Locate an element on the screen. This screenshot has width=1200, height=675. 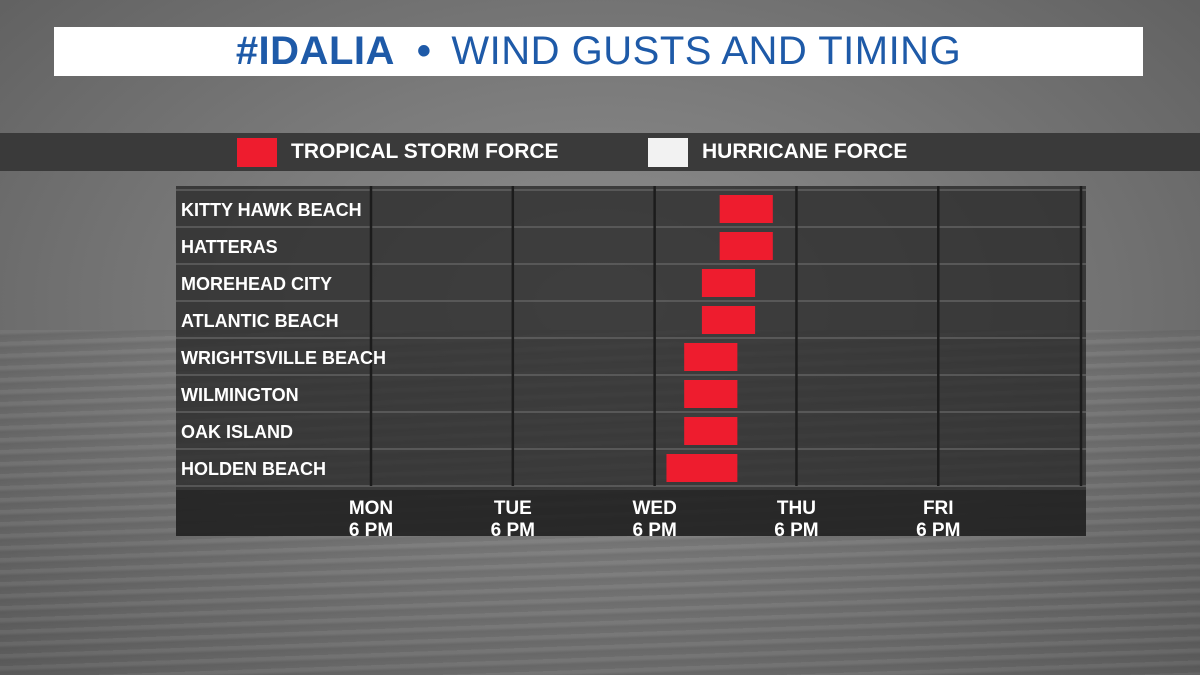
legend-swatch-hurricane is located at coordinates (668, 152).